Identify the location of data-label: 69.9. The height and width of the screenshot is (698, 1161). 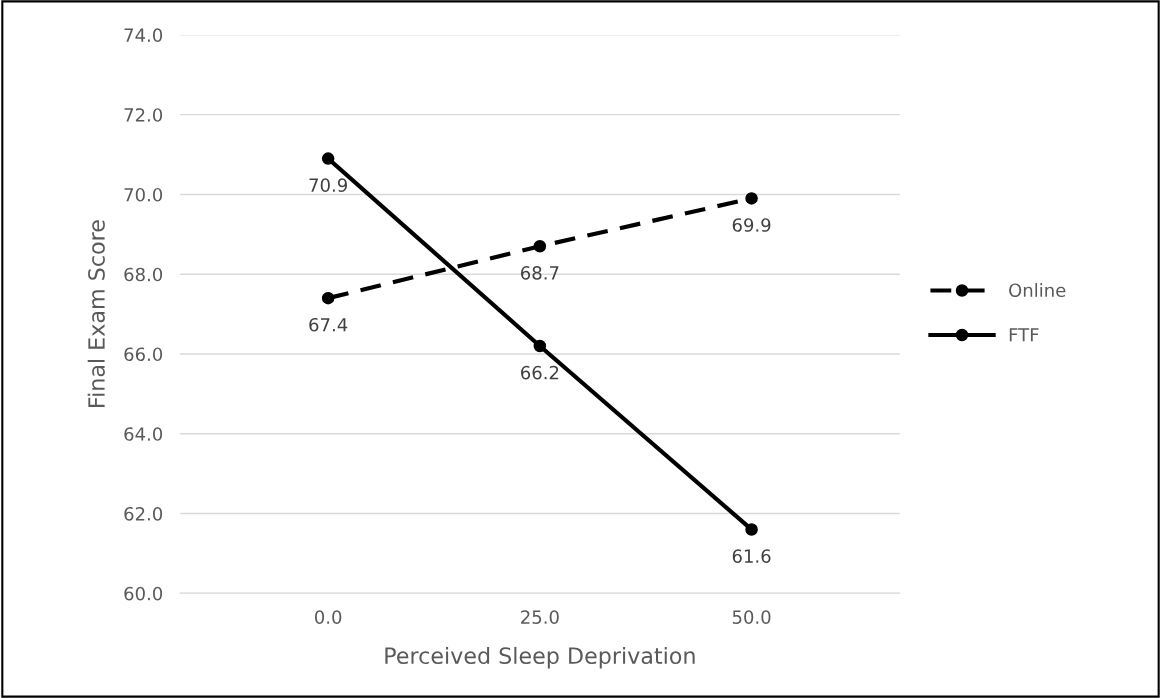
(751, 225).